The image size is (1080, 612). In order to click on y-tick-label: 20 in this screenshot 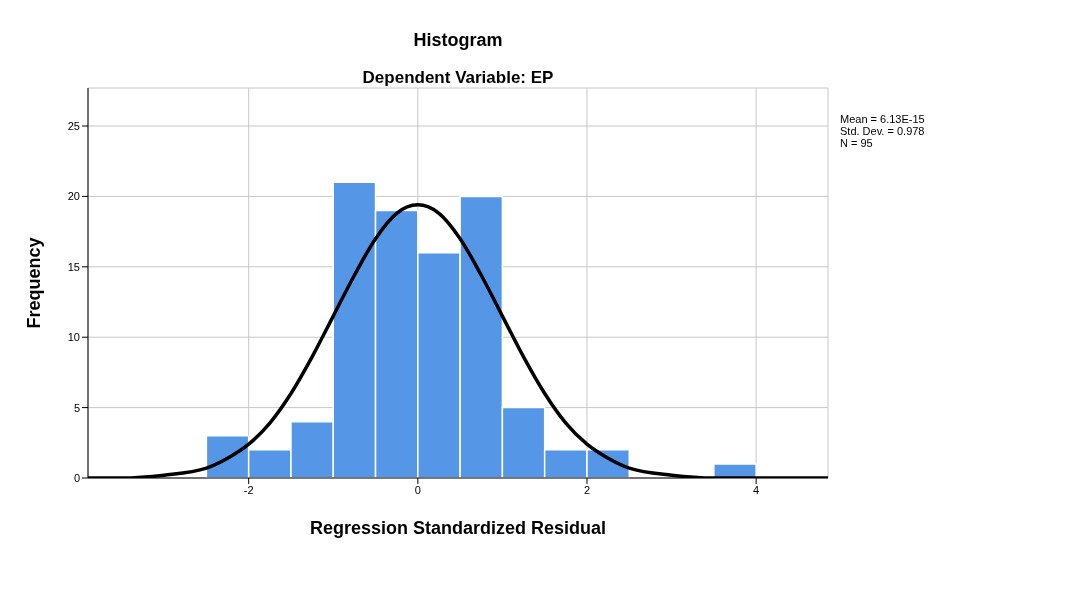, I will do `click(73, 196)`.